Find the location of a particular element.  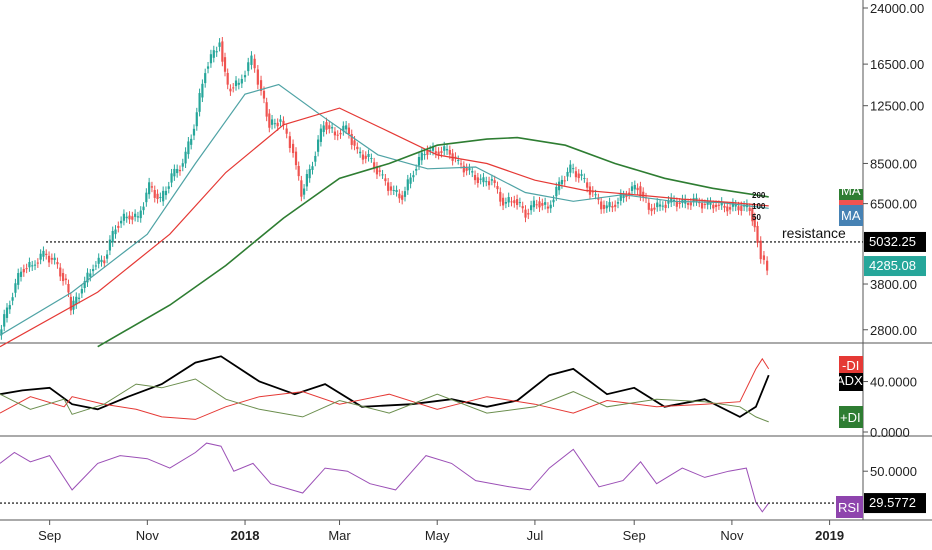

time-tick-label: Sep is located at coordinates (49, 535).